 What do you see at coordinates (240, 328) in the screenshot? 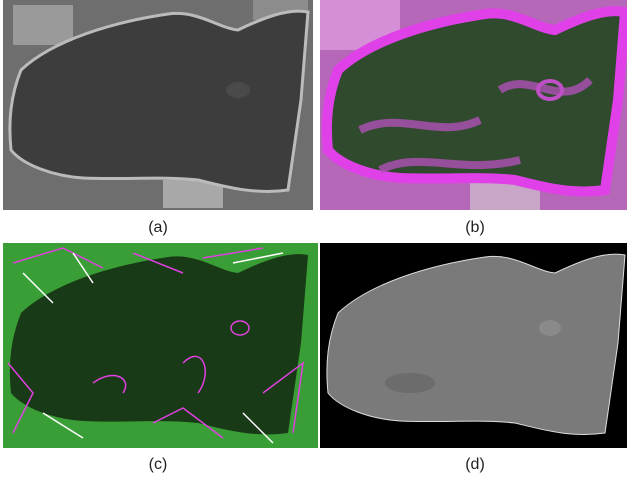
I see `edge-lines` at bounding box center [240, 328].